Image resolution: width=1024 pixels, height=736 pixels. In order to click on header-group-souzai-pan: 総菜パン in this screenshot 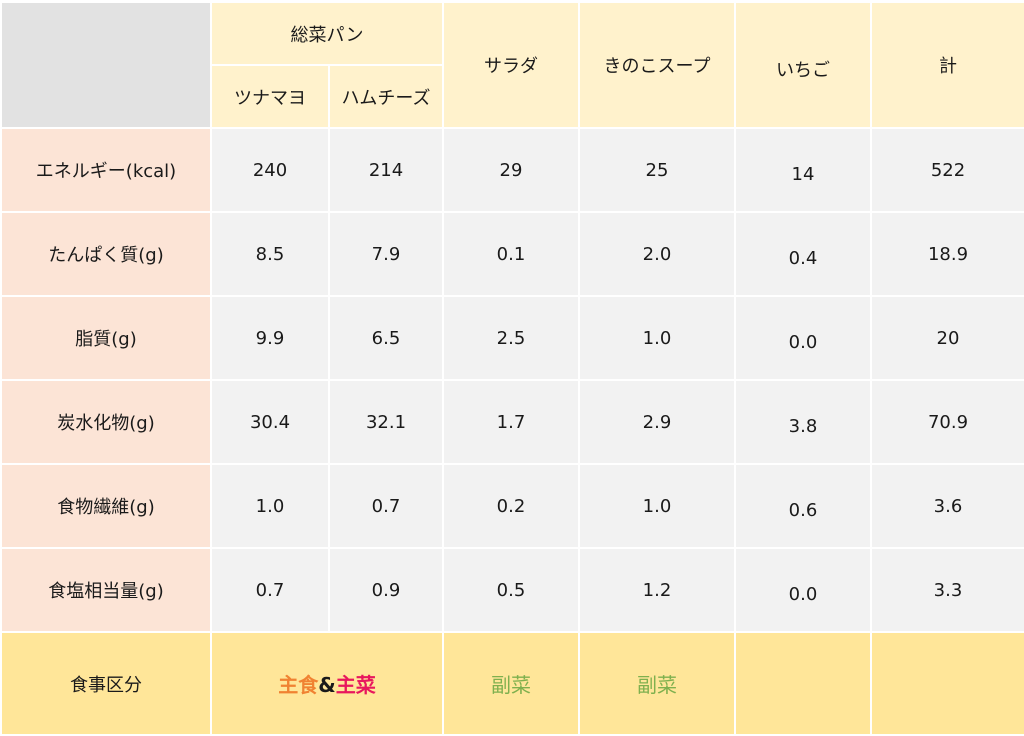, I will do `click(327, 33)`.